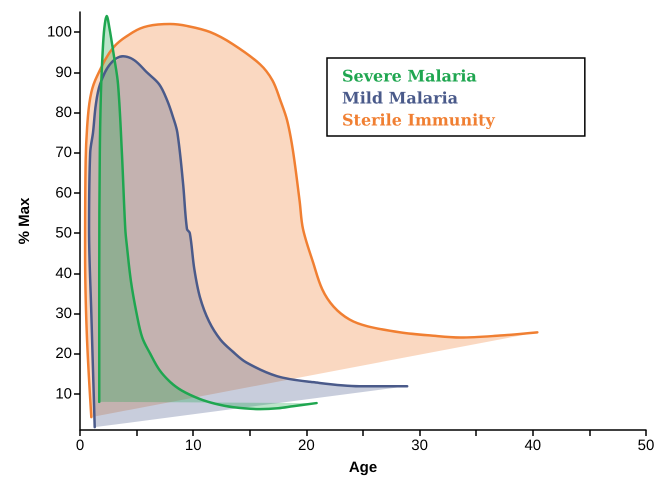  What do you see at coordinates (24, 220) in the screenshot?
I see `y-axis-title: % Max` at bounding box center [24, 220].